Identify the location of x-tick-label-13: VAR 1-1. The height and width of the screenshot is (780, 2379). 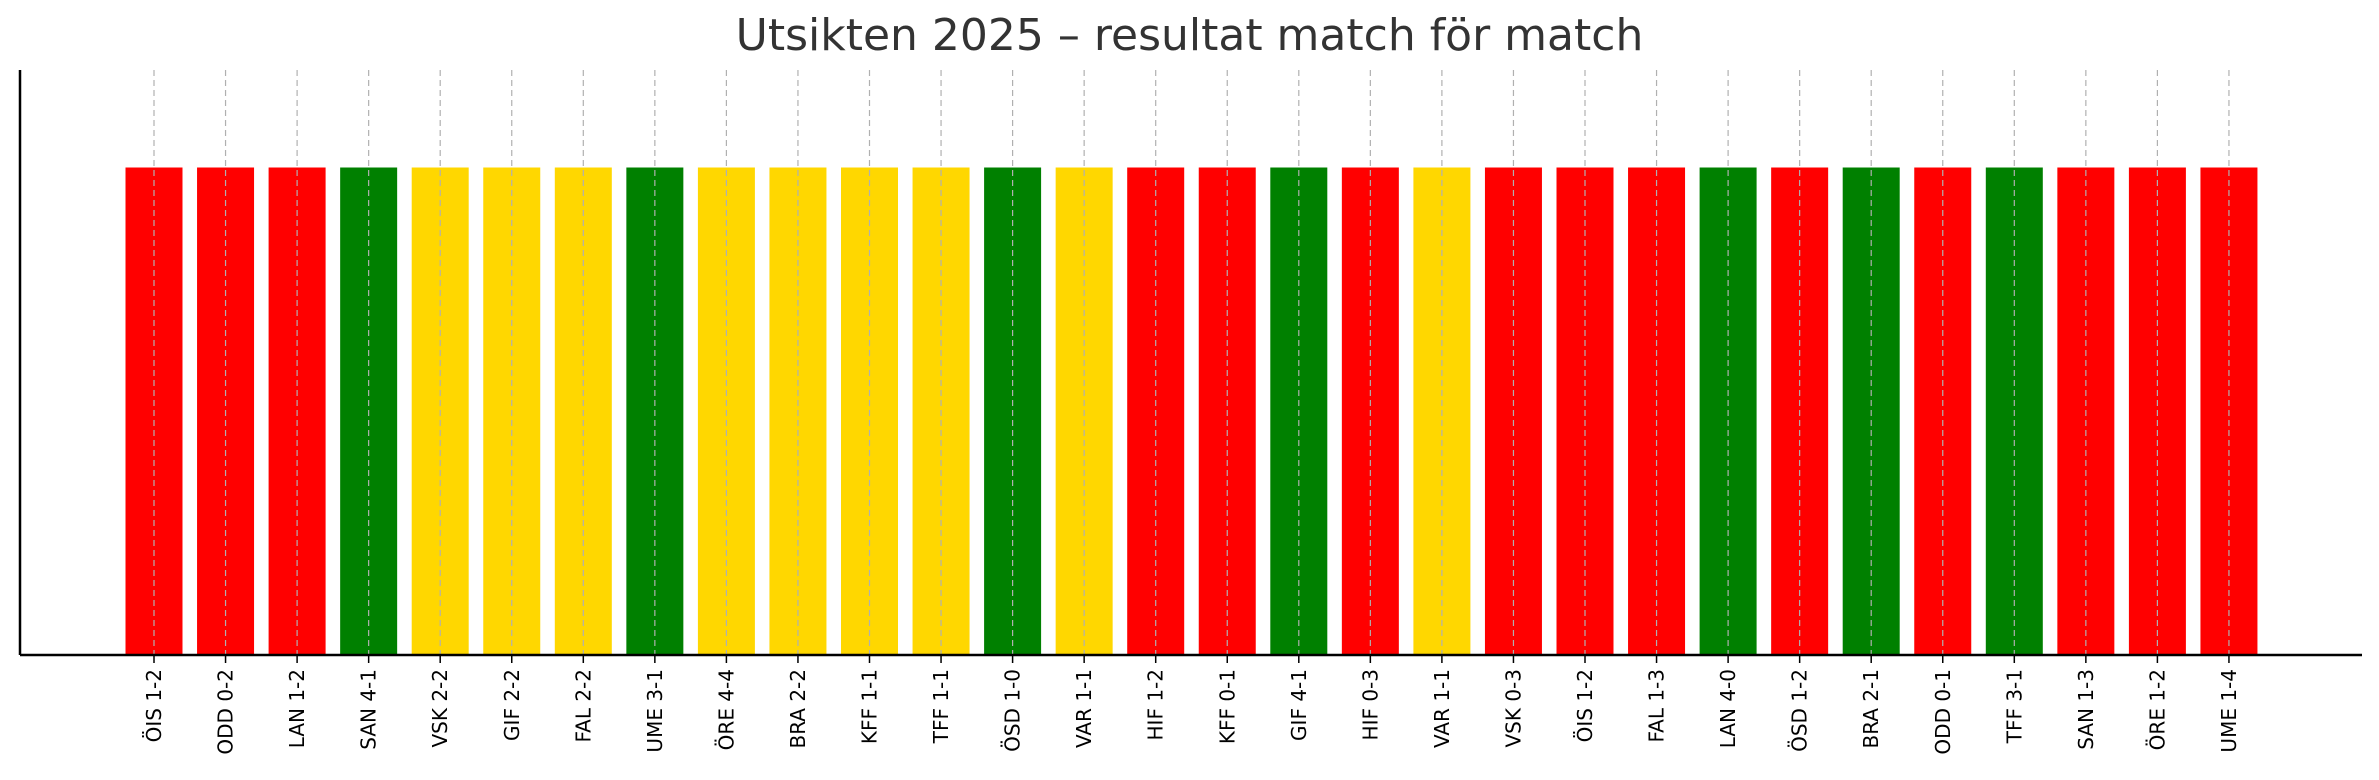
(1084, 708).